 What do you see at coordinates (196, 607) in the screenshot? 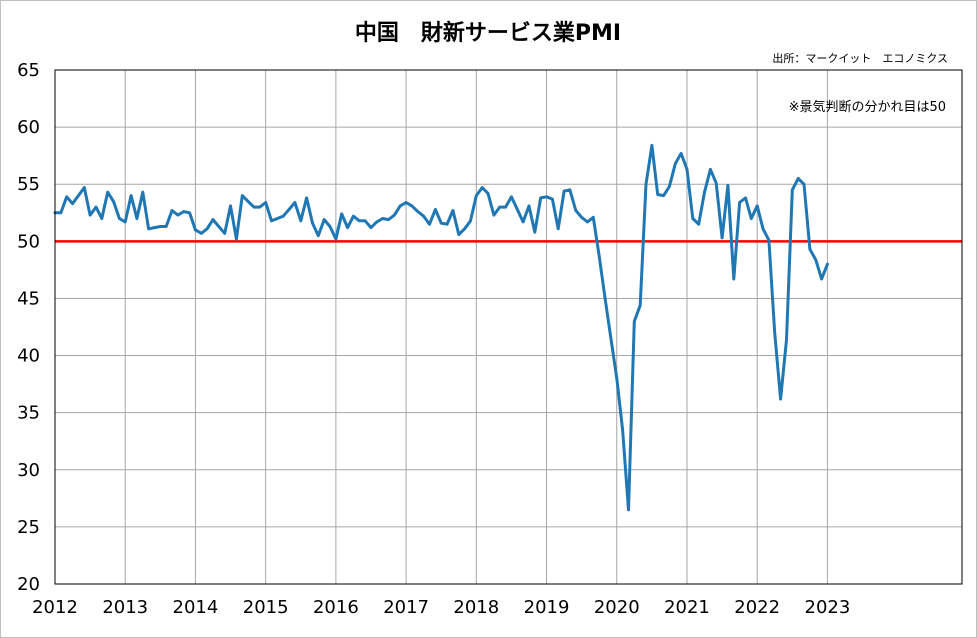
I see `x-tick-label: 2014` at bounding box center [196, 607].